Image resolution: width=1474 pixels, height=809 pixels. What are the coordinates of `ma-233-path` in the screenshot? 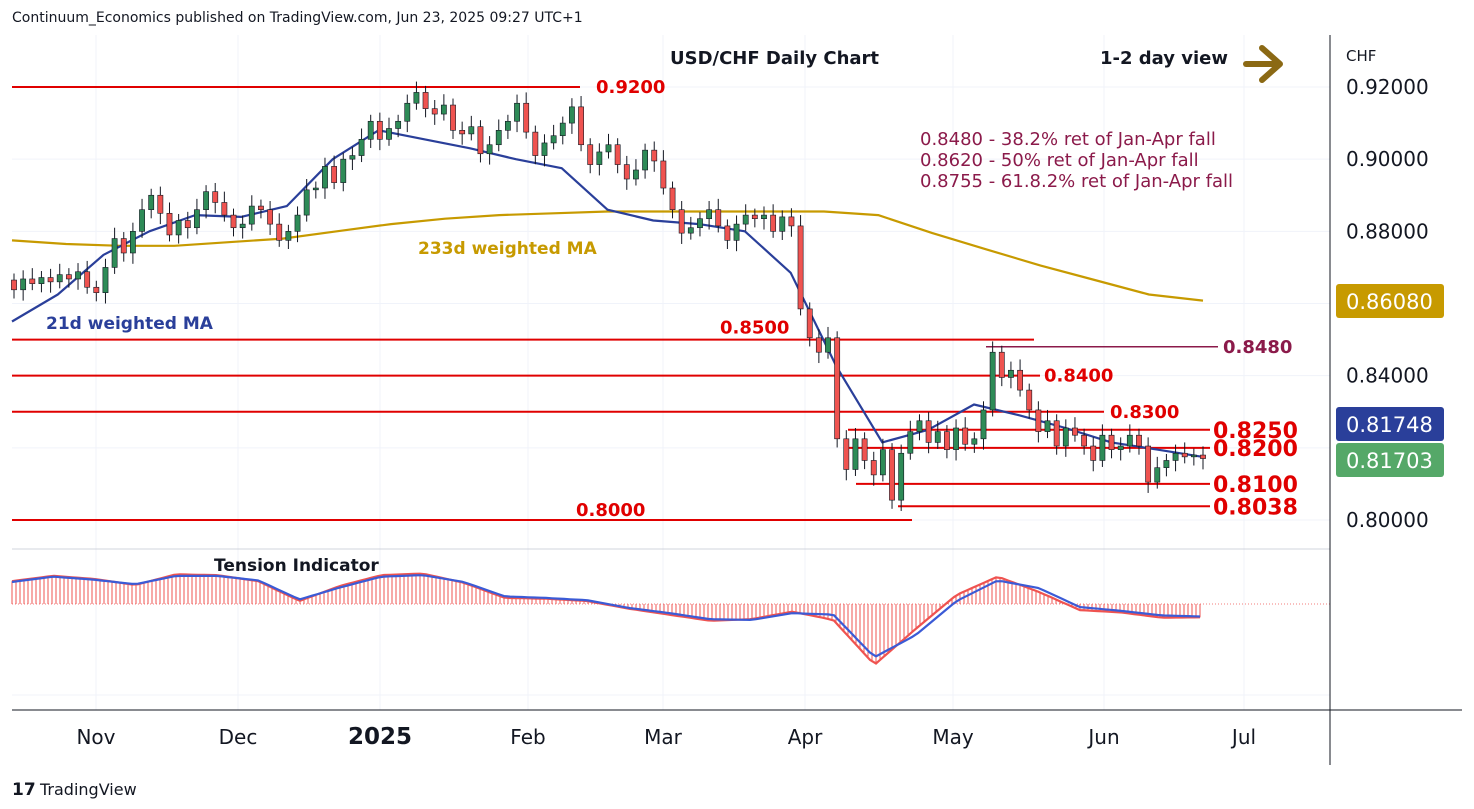 It's located at (607, 256).